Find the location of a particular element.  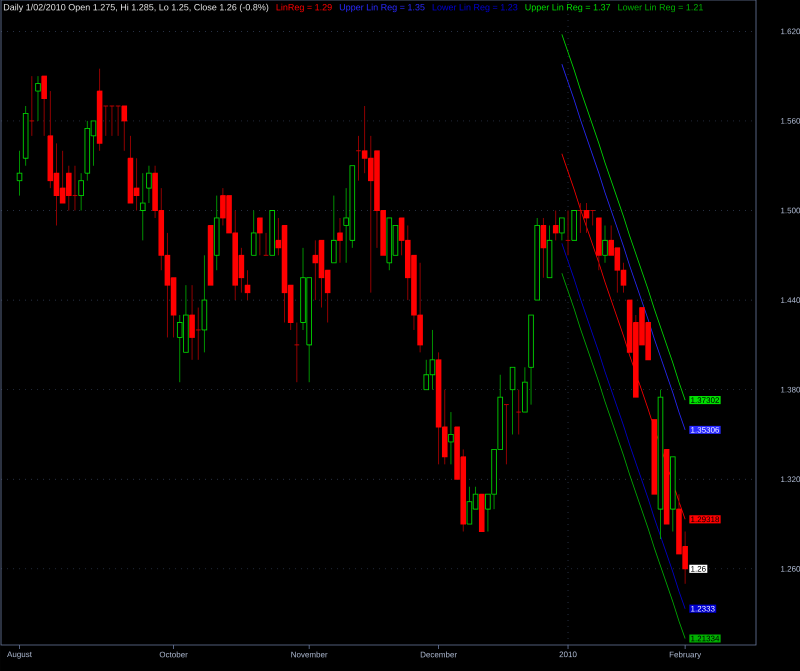

x-tick-label: December is located at coordinates (438, 655).